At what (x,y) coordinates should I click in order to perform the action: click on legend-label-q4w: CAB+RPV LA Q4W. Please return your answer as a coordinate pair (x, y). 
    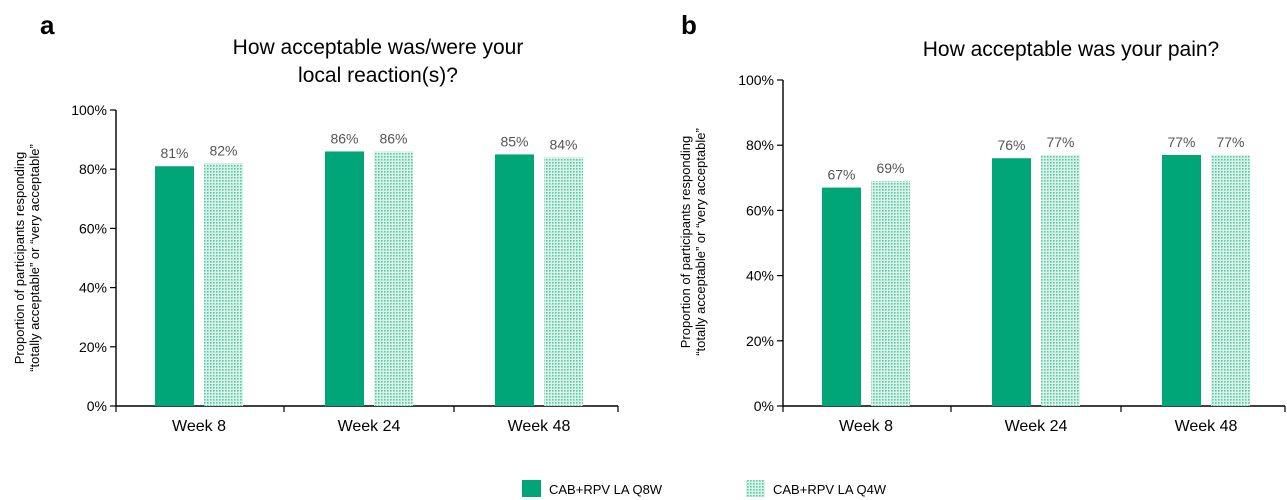
    Looking at the image, I should click on (830, 489).